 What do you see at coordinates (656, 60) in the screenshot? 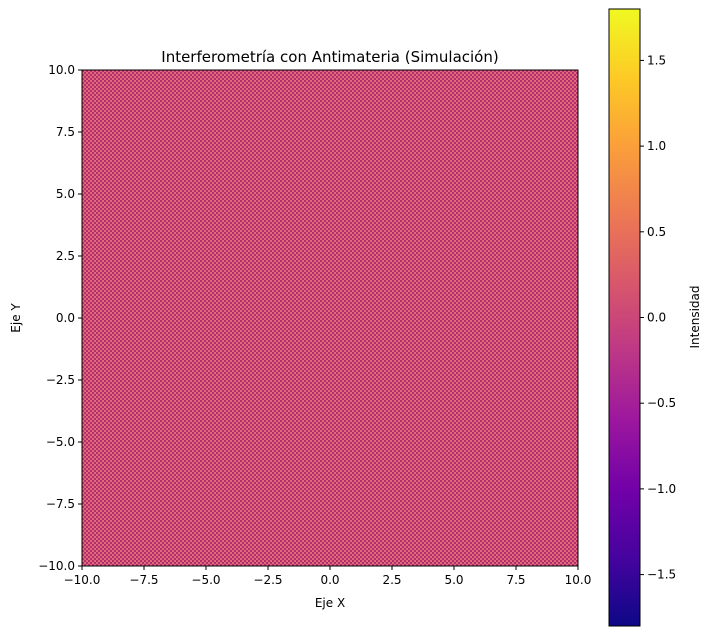
I see `colorbar-tick-label: 1.5` at bounding box center [656, 60].